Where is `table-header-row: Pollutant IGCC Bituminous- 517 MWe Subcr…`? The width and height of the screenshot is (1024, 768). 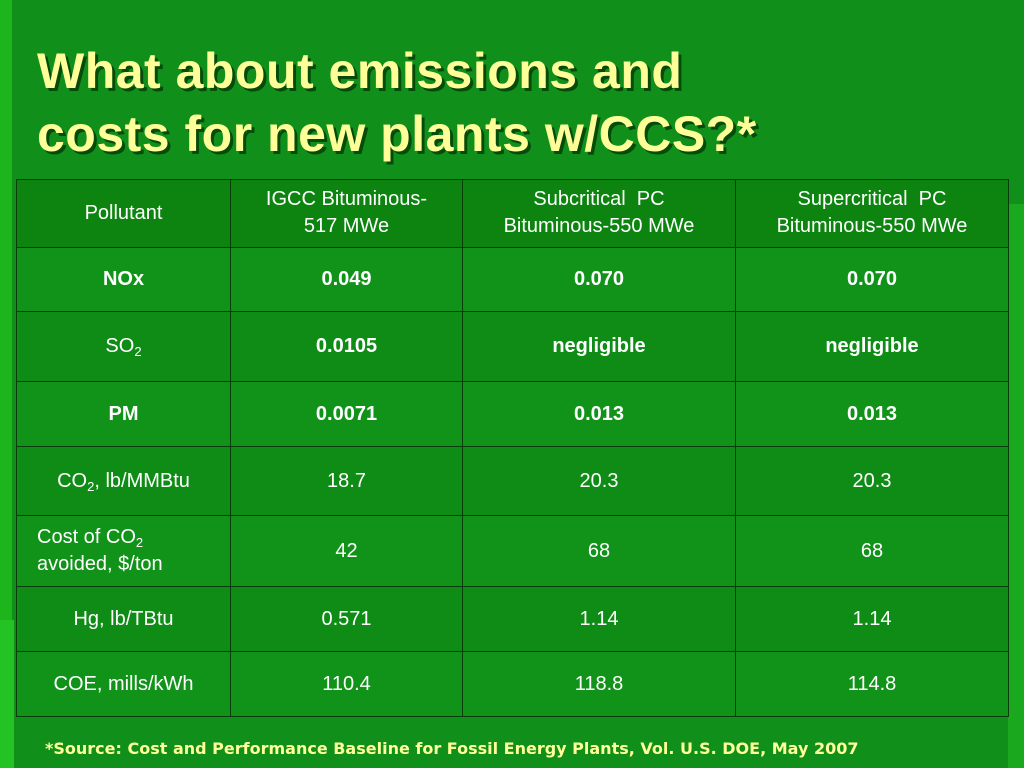 table-header-row: Pollutant IGCC Bituminous- 517 MWe Subcr… is located at coordinates (512, 213).